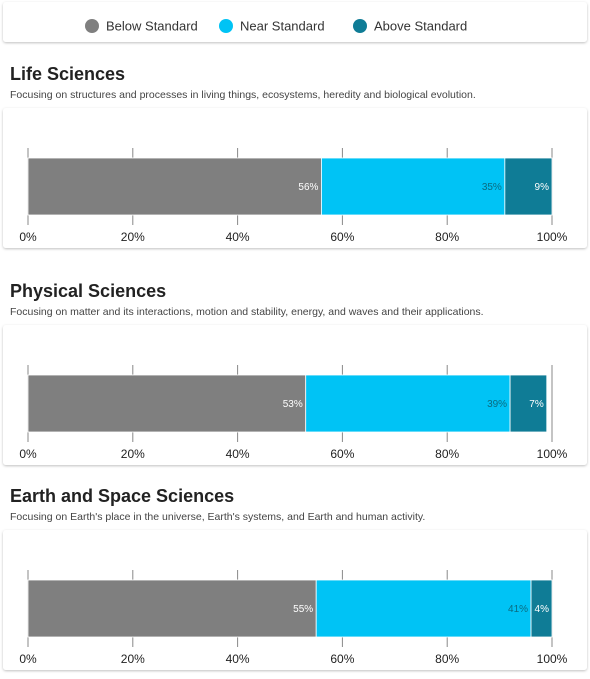  Describe the element at coordinates (492, 187) in the screenshot. I see `value-label: 35%` at that location.